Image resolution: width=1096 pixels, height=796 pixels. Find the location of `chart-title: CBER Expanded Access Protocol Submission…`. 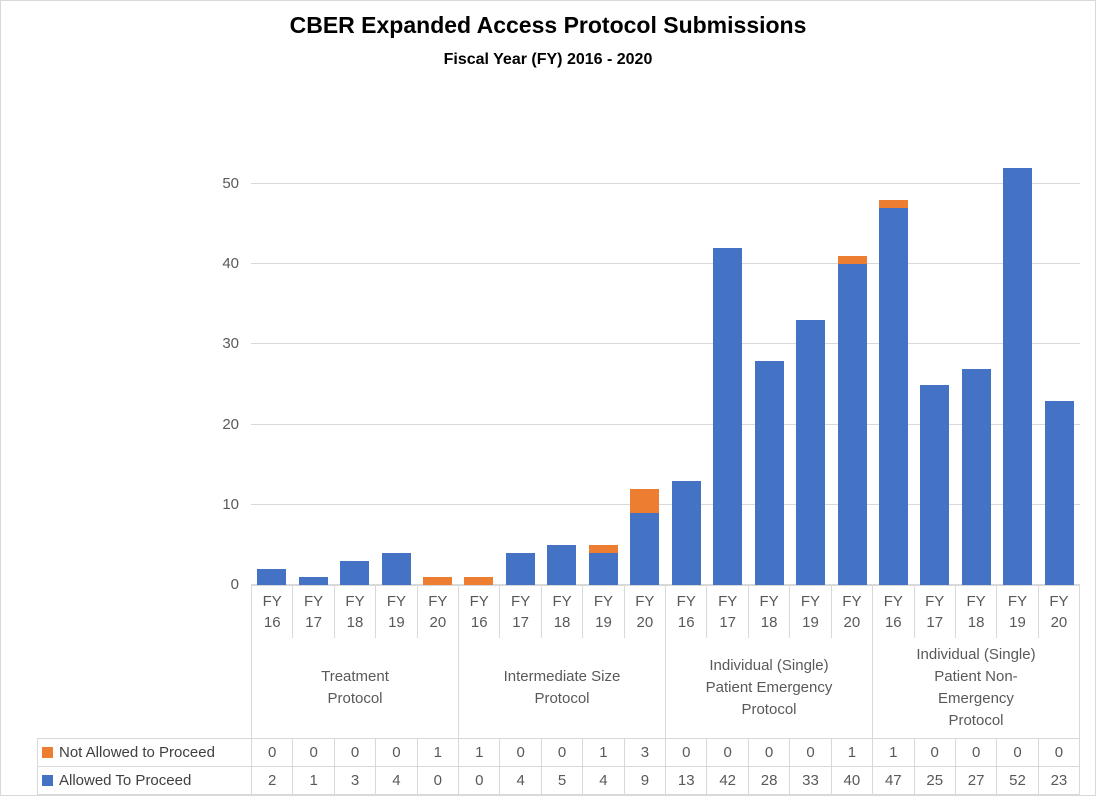

chart-title: CBER Expanded Access Protocol Submission… is located at coordinates (548, 25).